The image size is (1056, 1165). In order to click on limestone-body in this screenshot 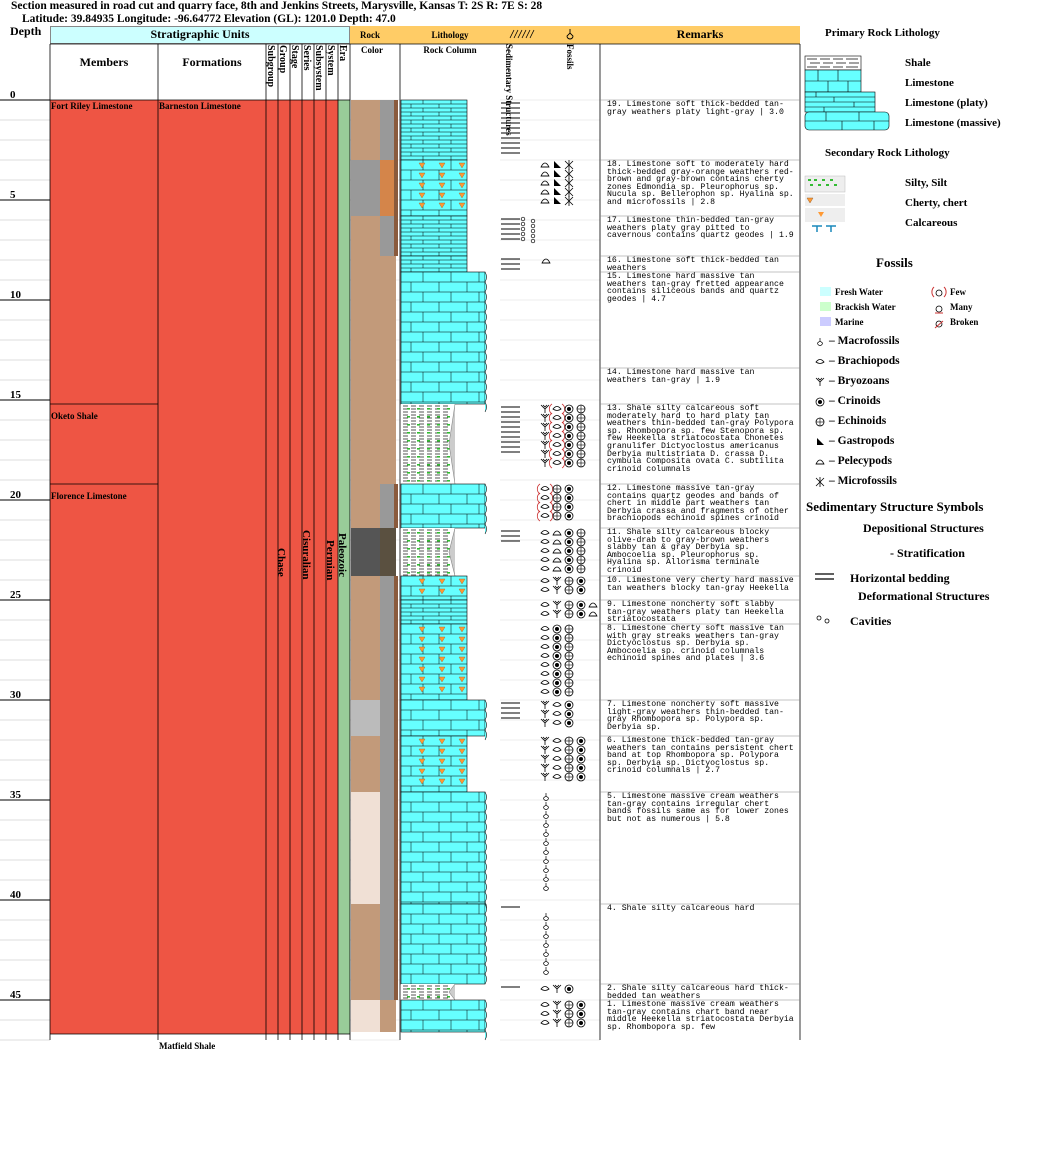, I will do `click(443, 848)`.